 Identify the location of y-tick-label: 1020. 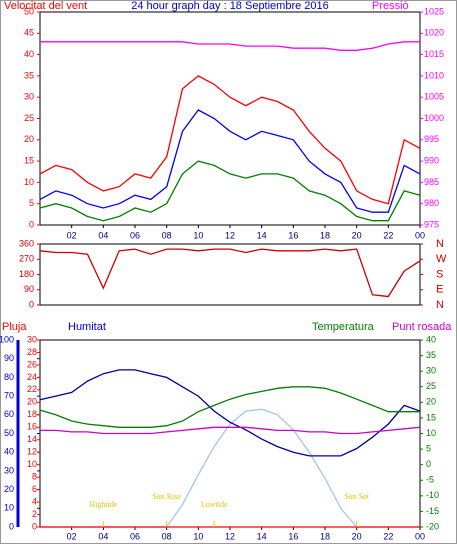
(434, 33).